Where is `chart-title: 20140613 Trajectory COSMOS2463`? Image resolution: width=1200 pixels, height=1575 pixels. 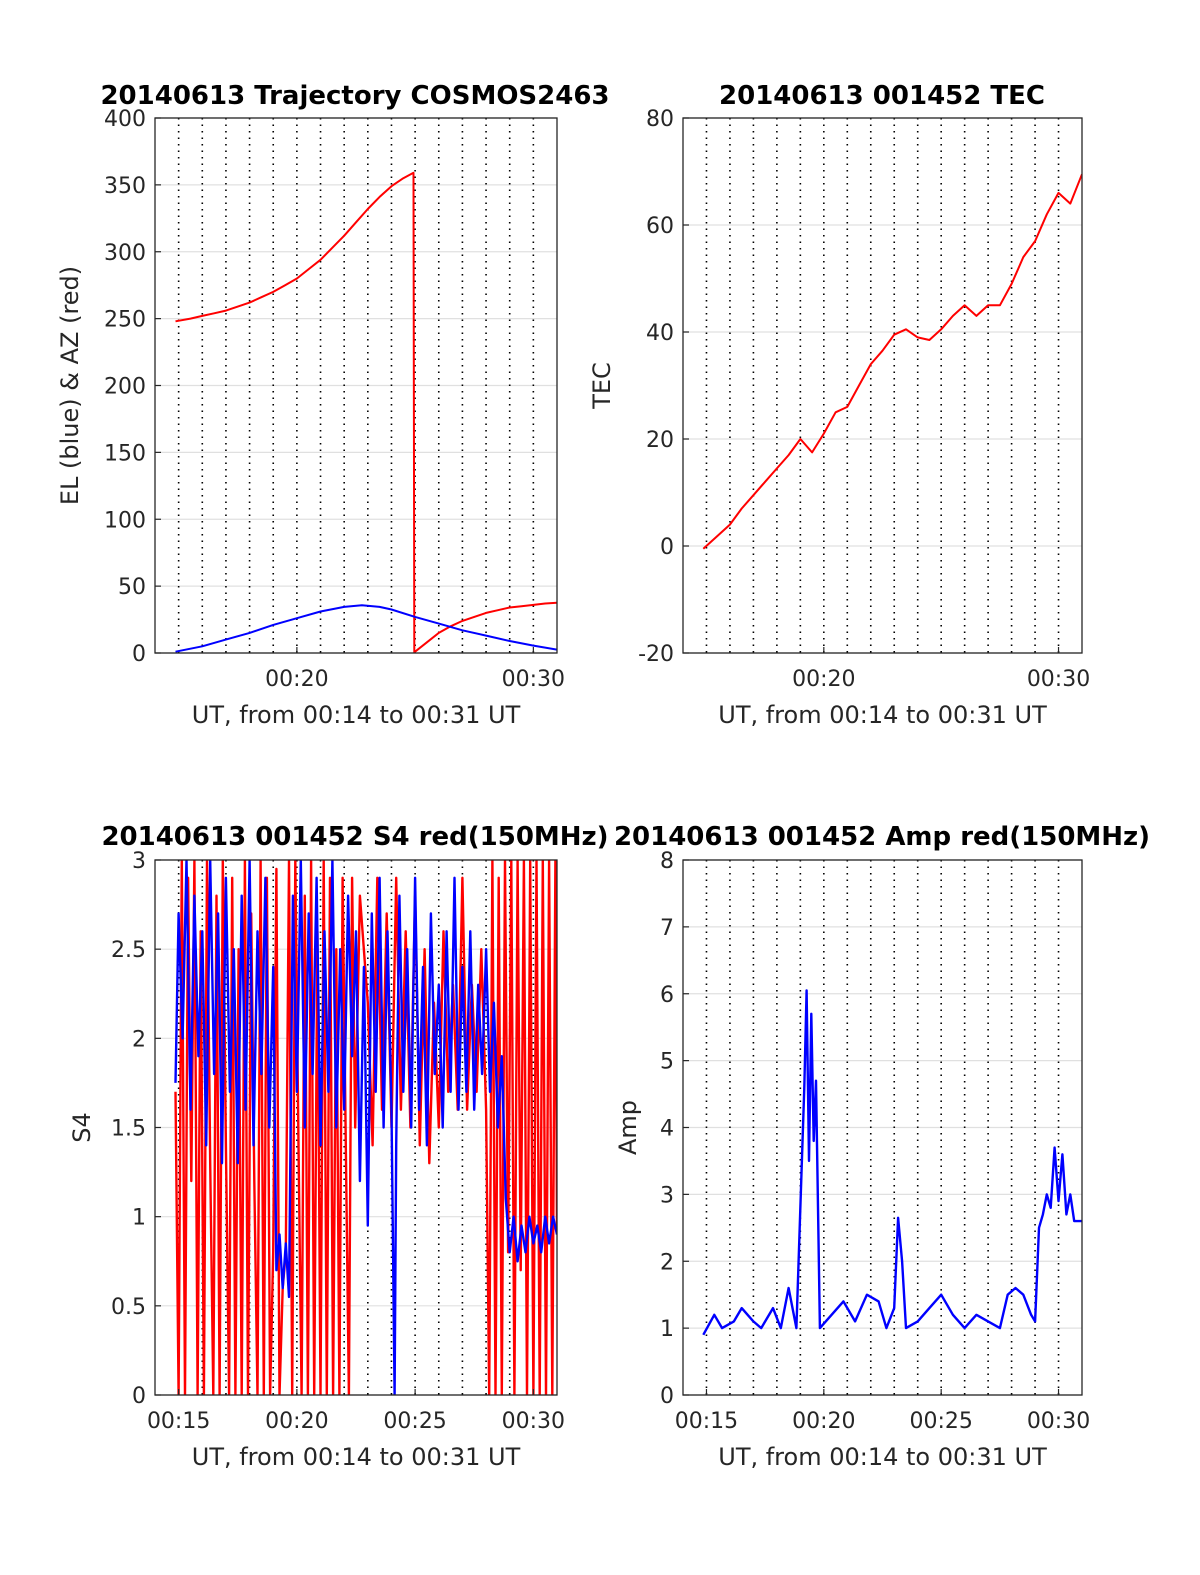 chart-title: 20140613 Trajectory COSMOS2463 is located at coordinates (354, 96).